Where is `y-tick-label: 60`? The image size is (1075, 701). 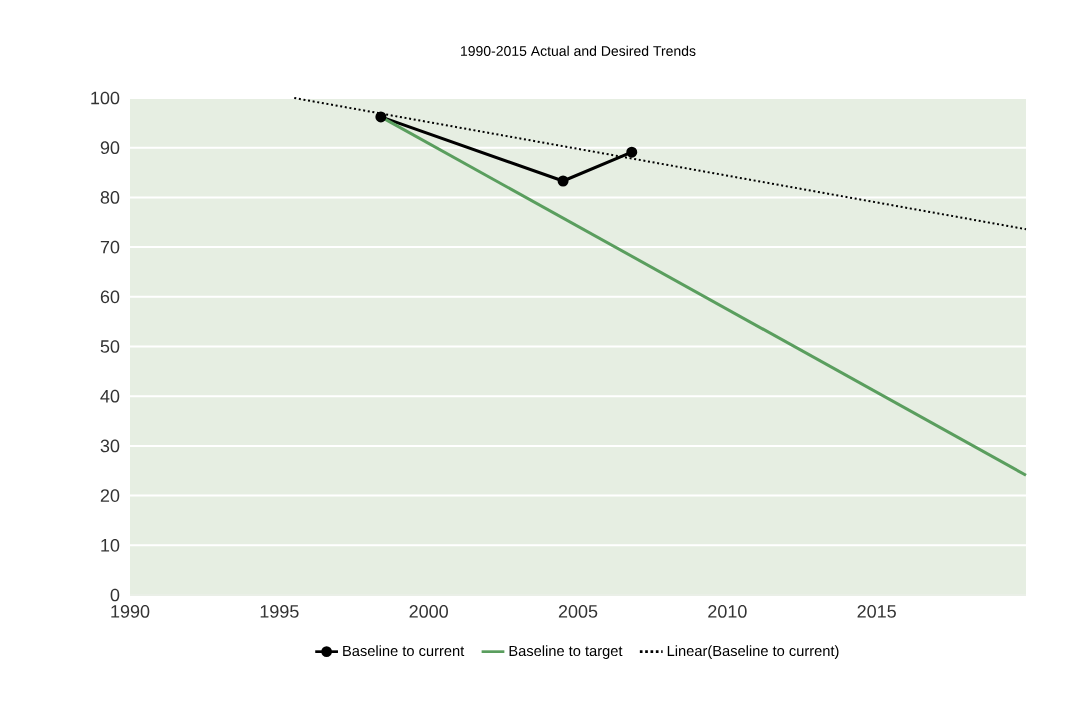 y-tick-label: 60 is located at coordinates (110, 297).